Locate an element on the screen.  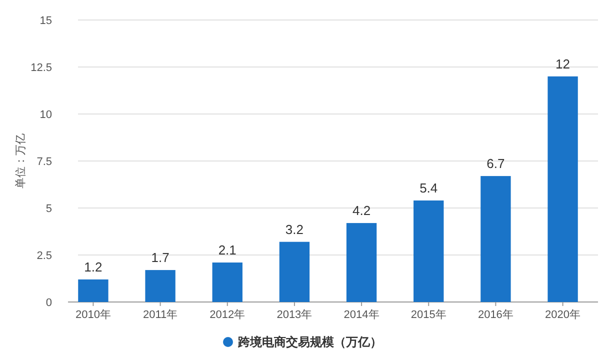
data-label: 1.2 is located at coordinates (93, 266).